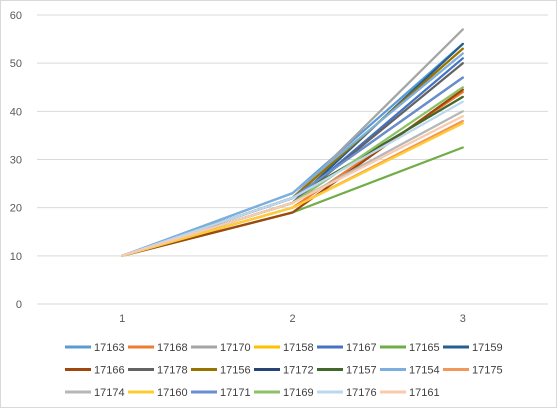  Describe the element at coordinates (172, 371) in the screenshot. I see `legend-label: 17178` at that location.